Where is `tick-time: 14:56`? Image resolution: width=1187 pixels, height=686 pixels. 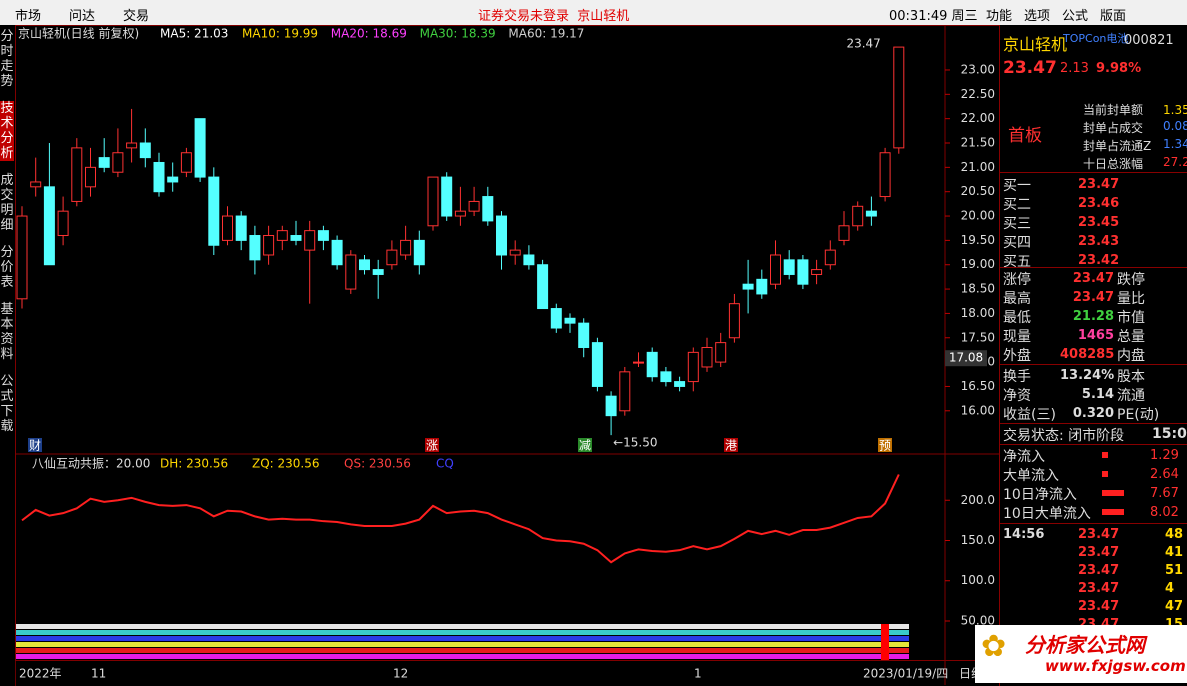
tick-time: 14:56 is located at coordinates (1024, 534).